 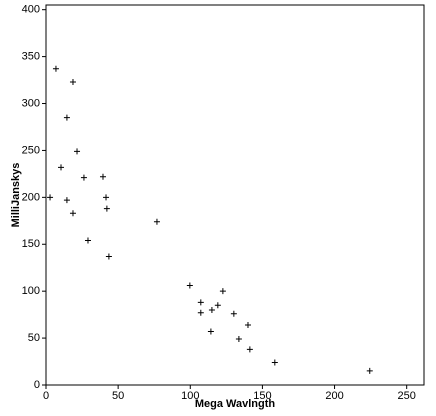 What do you see at coordinates (31, 150) in the screenshot?
I see `y-tick-label: 250` at bounding box center [31, 150].